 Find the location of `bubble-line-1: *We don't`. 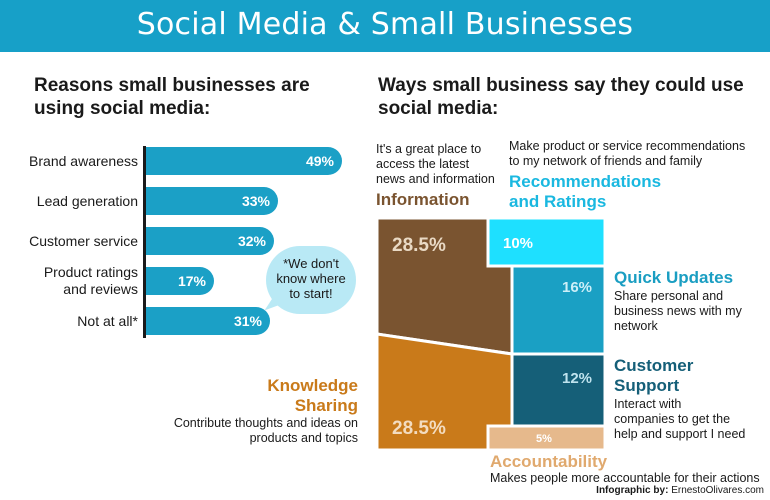

bubble-line-1: *We don't is located at coordinates (311, 263).